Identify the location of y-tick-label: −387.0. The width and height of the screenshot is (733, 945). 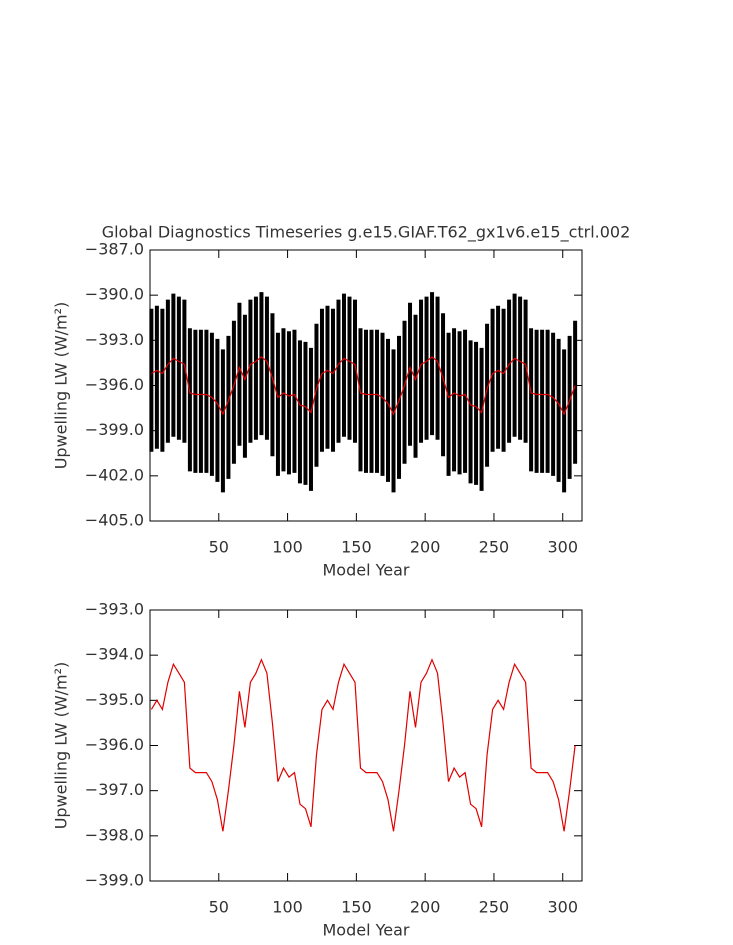
(114, 249).